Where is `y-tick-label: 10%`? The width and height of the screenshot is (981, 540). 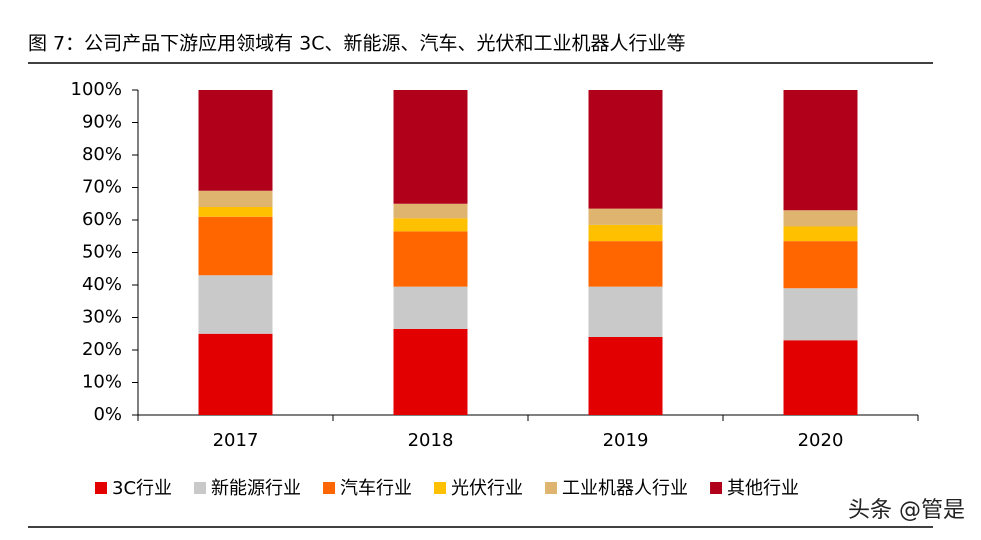
y-tick-label: 10% is located at coordinates (102, 382).